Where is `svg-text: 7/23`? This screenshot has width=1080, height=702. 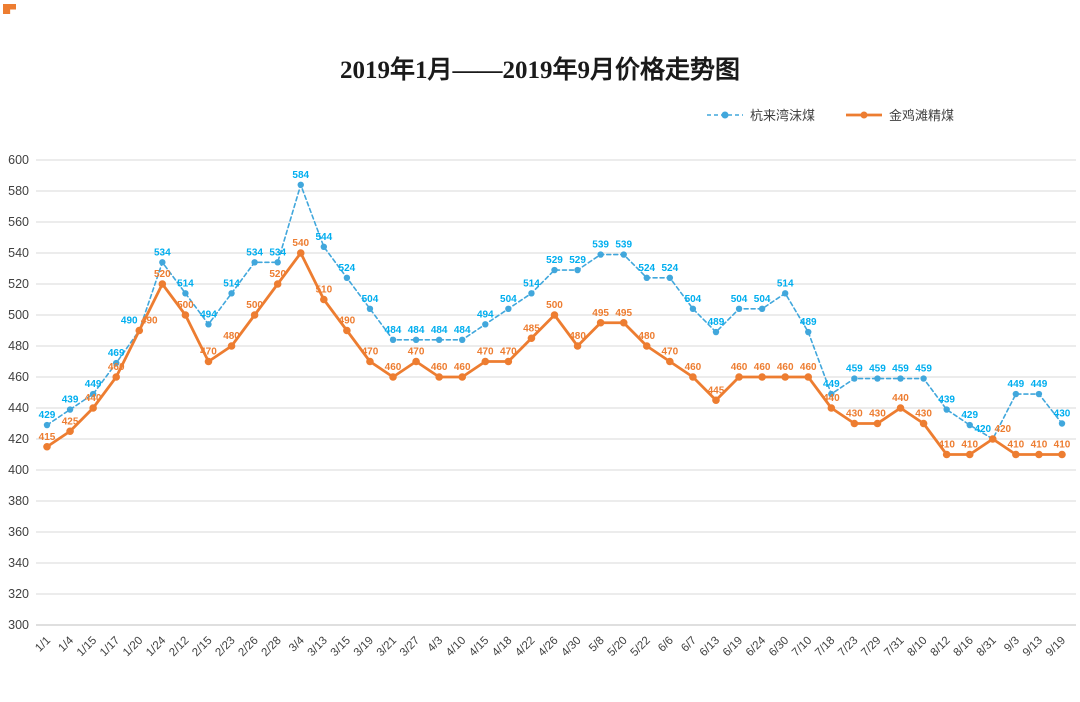 svg-text: 7/23 is located at coordinates (848, 647).